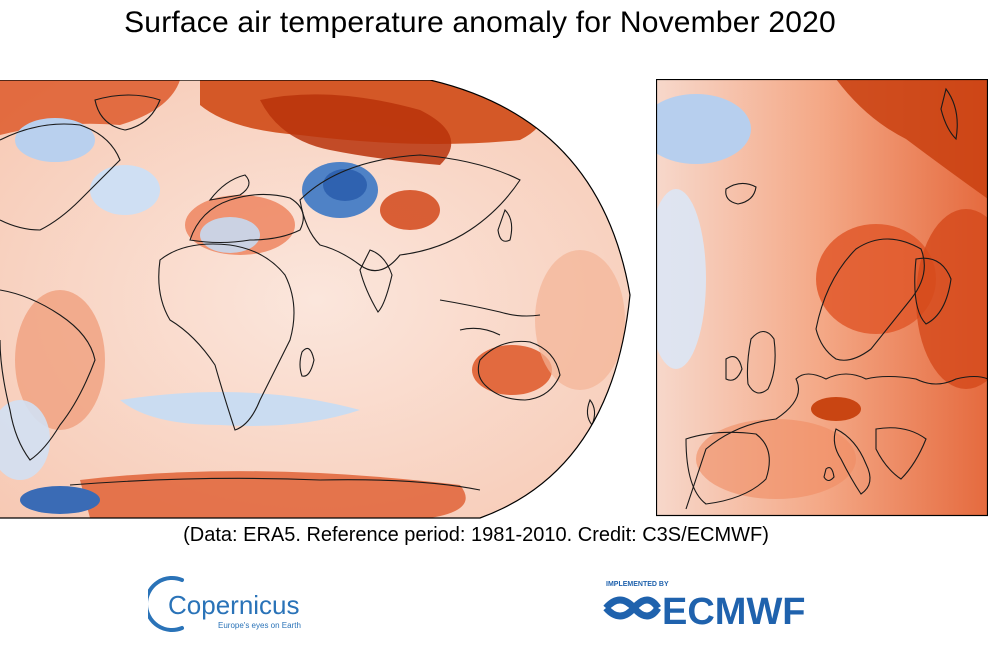 This screenshot has width=988, height=656. What do you see at coordinates (912, 139) in the screenshot?
I see `arctic-warm-patch` at bounding box center [912, 139].